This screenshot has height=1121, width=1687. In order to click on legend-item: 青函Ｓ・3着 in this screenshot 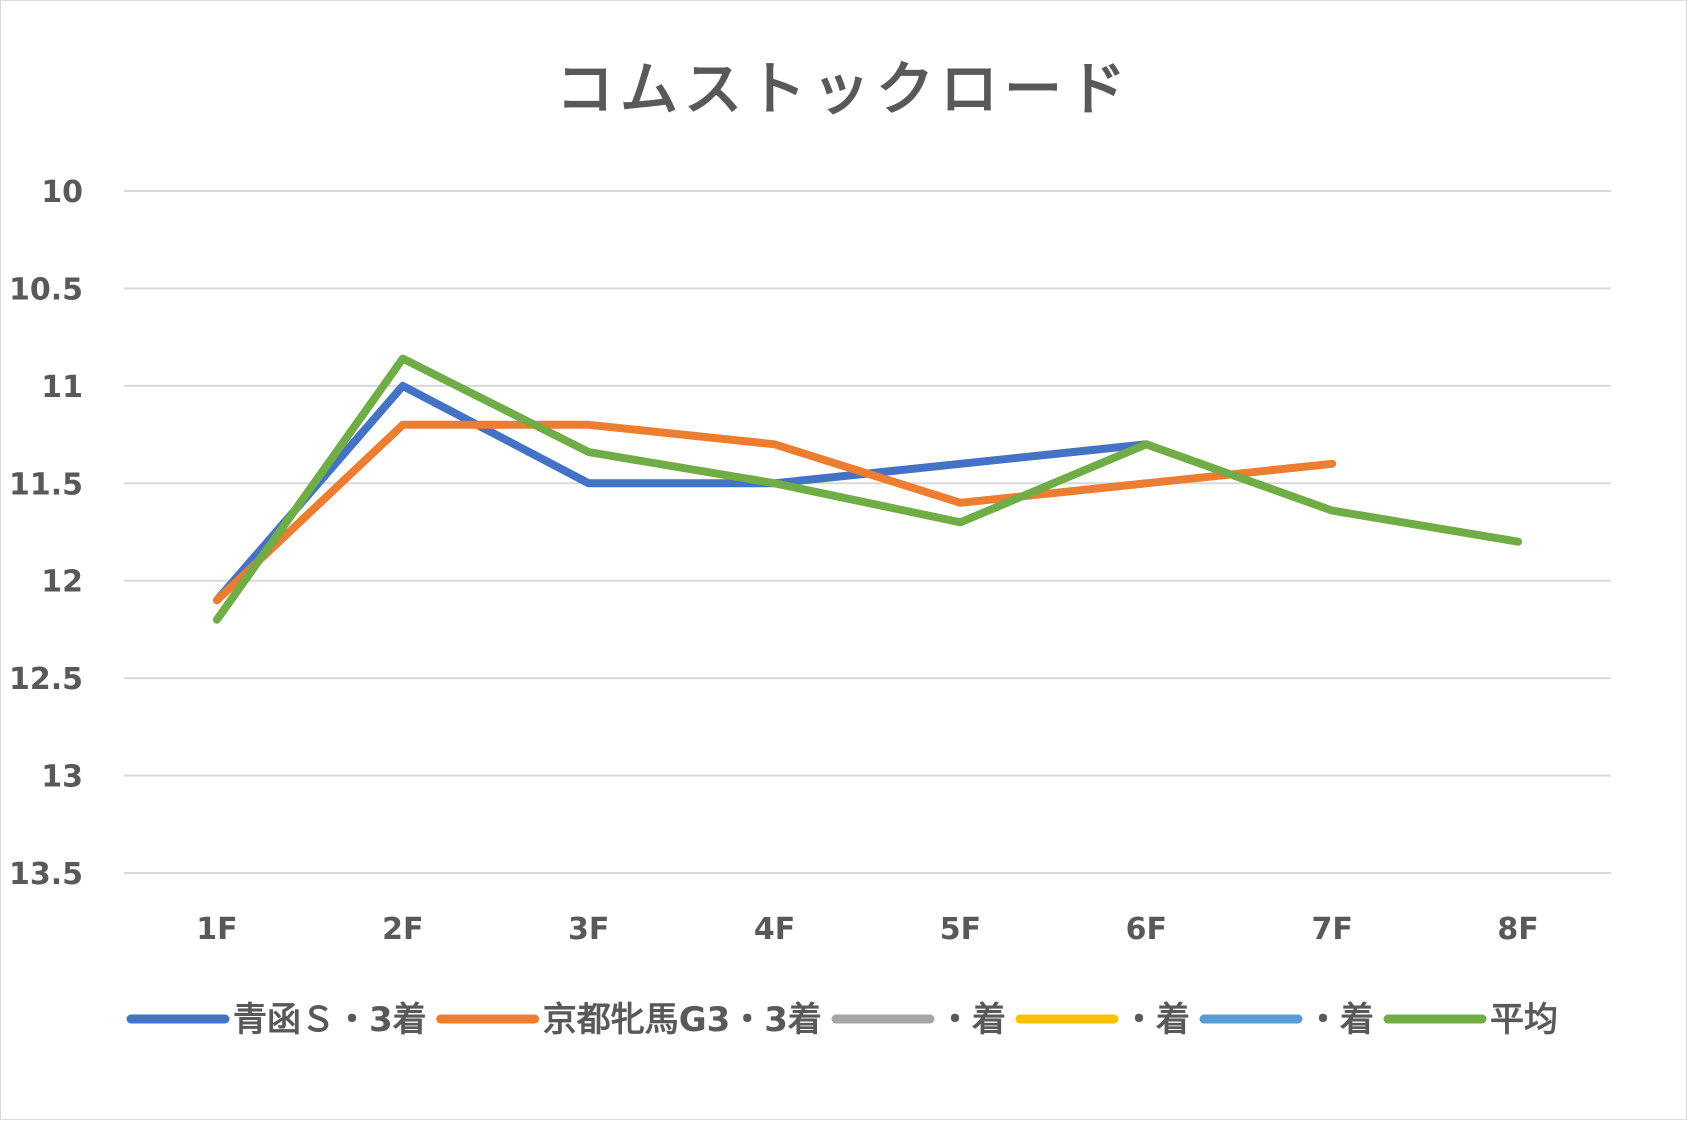, I will do `click(276, 1020)`.